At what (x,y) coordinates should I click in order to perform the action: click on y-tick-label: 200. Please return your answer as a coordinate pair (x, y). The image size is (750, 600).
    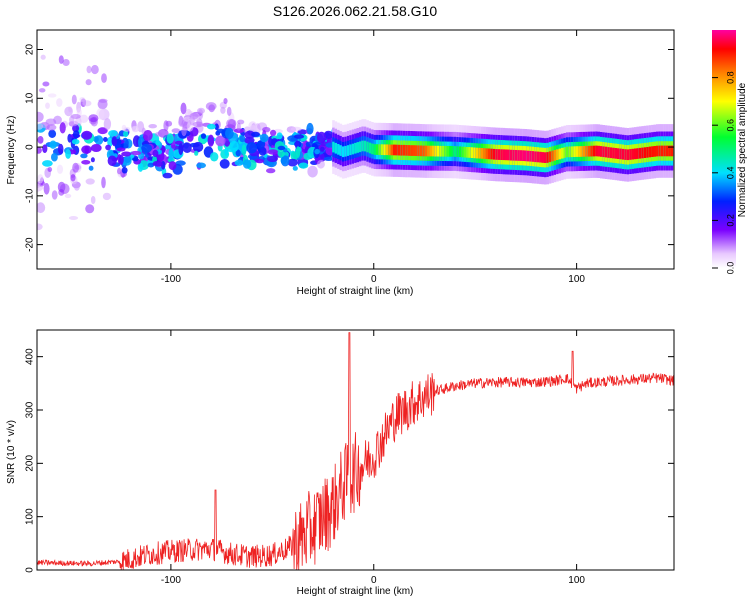
    Looking at the image, I should click on (30, 463).